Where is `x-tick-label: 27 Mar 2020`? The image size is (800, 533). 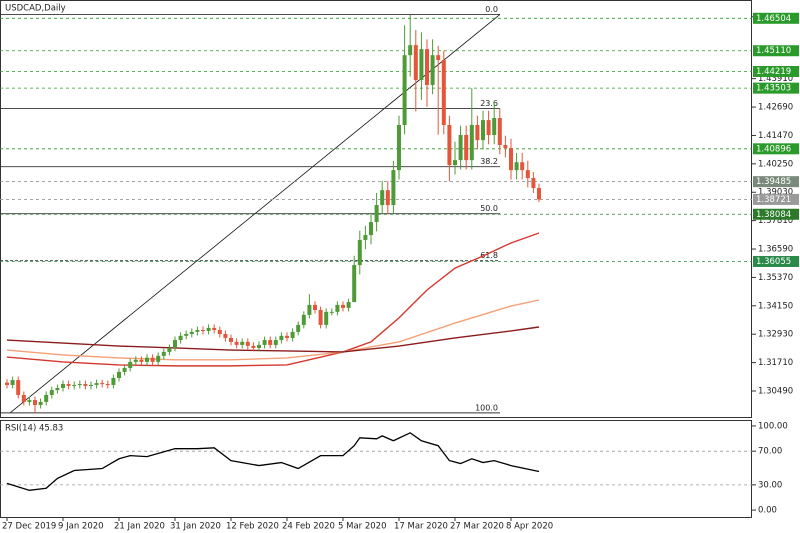
x-tick-label: 27 Mar 2020 is located at coordinates (477, 527).